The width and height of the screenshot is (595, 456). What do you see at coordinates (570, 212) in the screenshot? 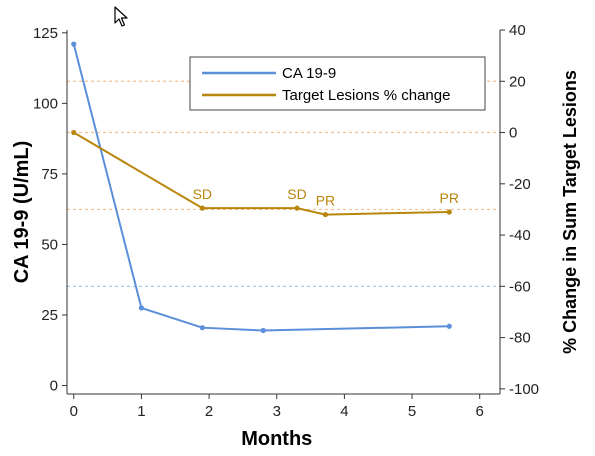
I see `y-axis-right-title: % Change in Sum Target Lesions` at bounding box center [570, 212].